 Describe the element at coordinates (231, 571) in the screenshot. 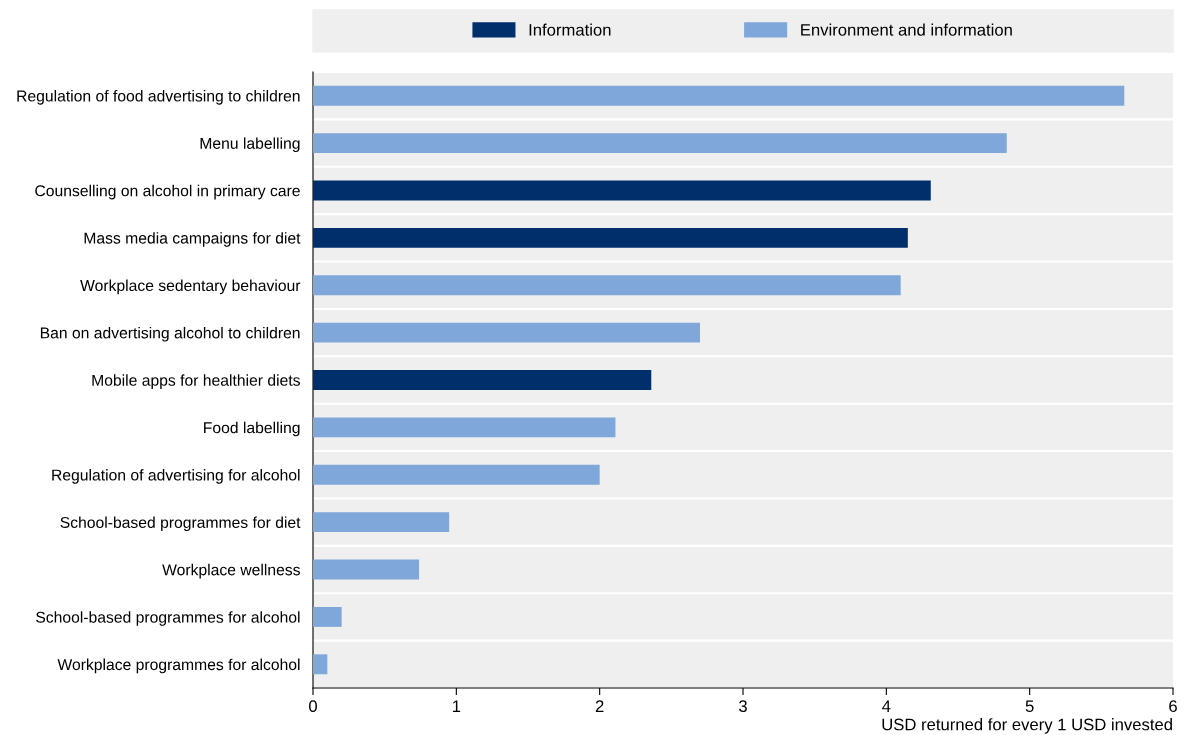

I see `y-tick-label: Workplace wellness` at that location.